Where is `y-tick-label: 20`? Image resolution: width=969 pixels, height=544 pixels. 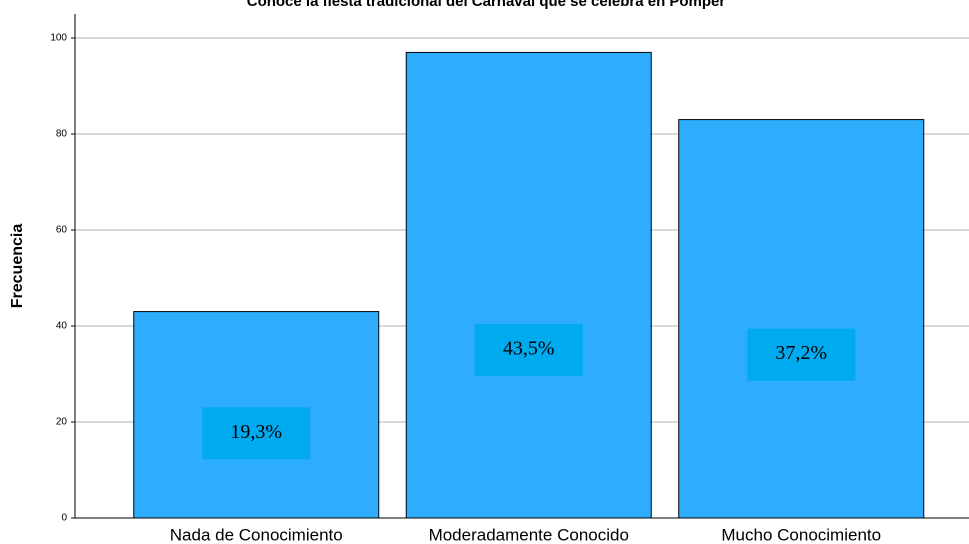 y-tick-label: 20 is located at coordinates (62, 422).